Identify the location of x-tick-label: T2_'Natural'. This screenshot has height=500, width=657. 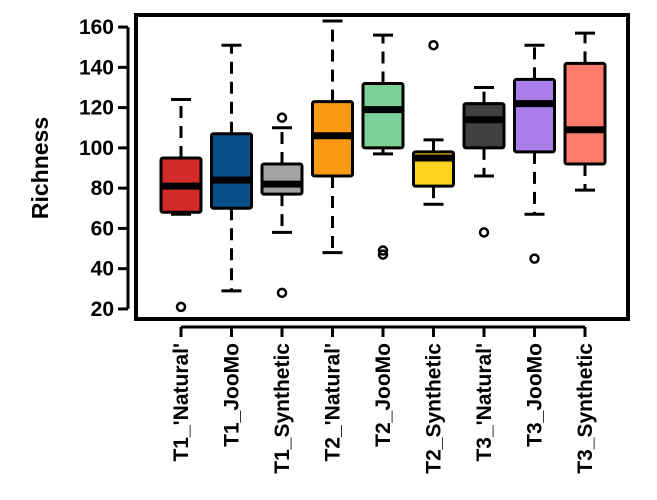
(333, 402).